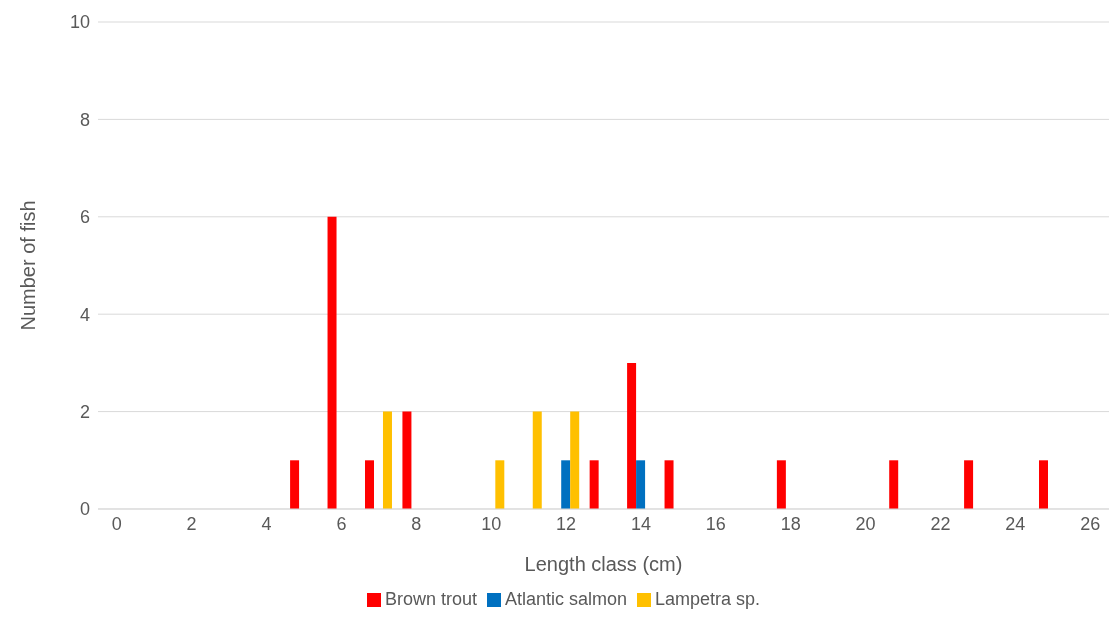 Image resolution: width=1117 pixels, height=623 pixels. Describe the element at coordinates (116, 523) in the screenshot. I see `x-tick-label: 0` at that location.